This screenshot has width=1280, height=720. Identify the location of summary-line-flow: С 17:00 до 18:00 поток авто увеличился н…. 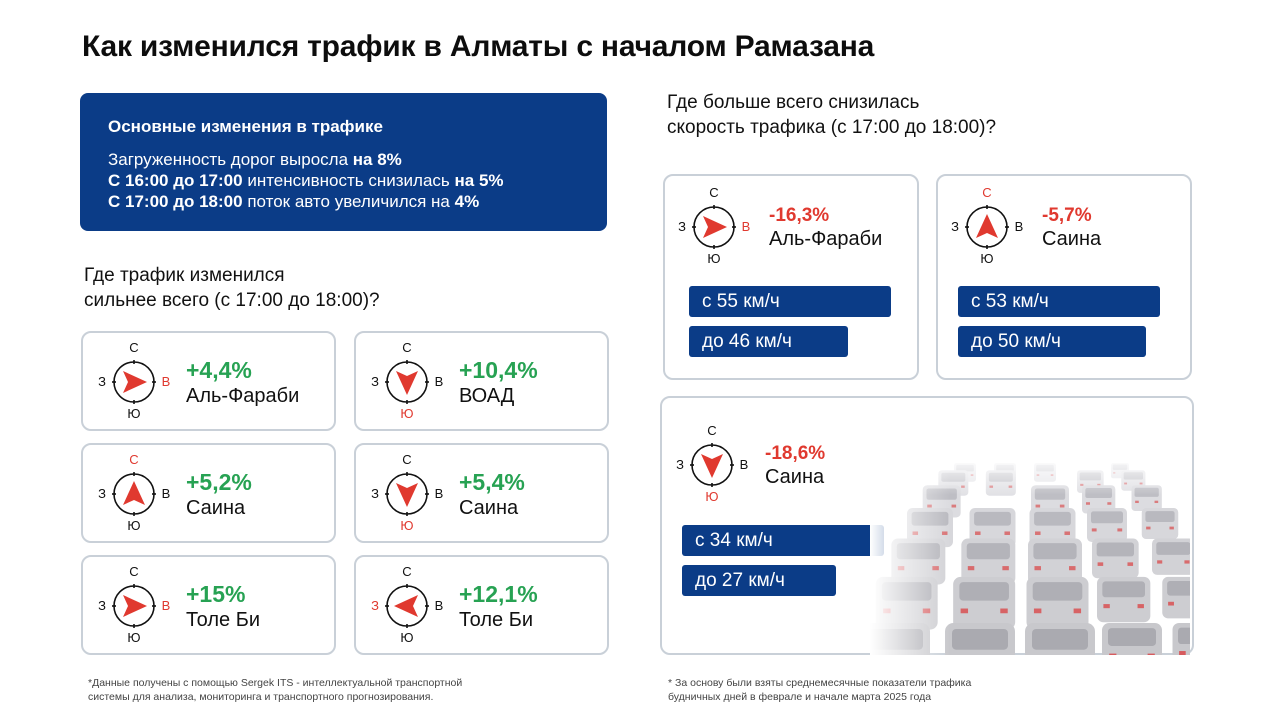
(343, 201).